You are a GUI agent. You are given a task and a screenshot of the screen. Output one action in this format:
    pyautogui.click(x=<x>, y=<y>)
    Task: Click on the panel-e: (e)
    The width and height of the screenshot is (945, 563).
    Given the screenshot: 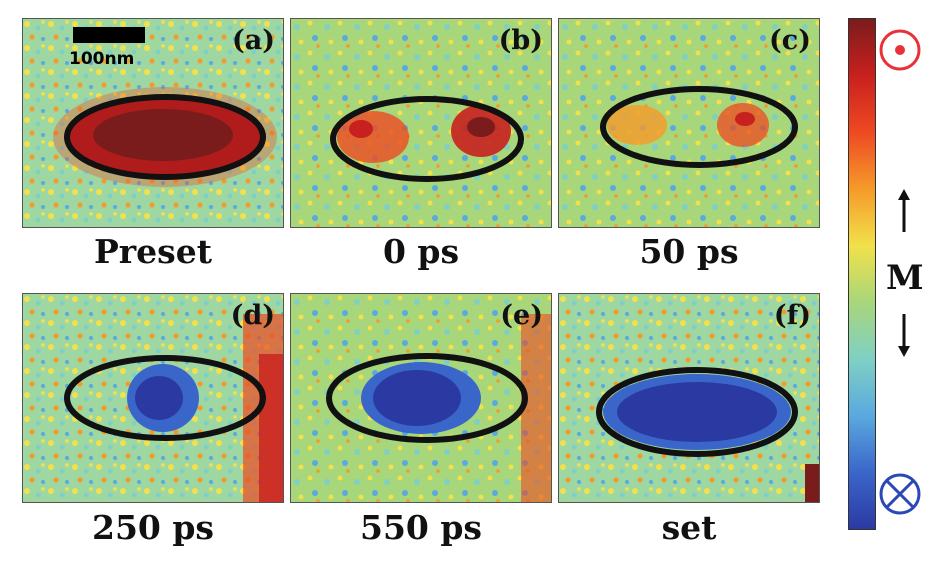 What is the action you would take?
    pyautogui.click(x=421, y=398)
    